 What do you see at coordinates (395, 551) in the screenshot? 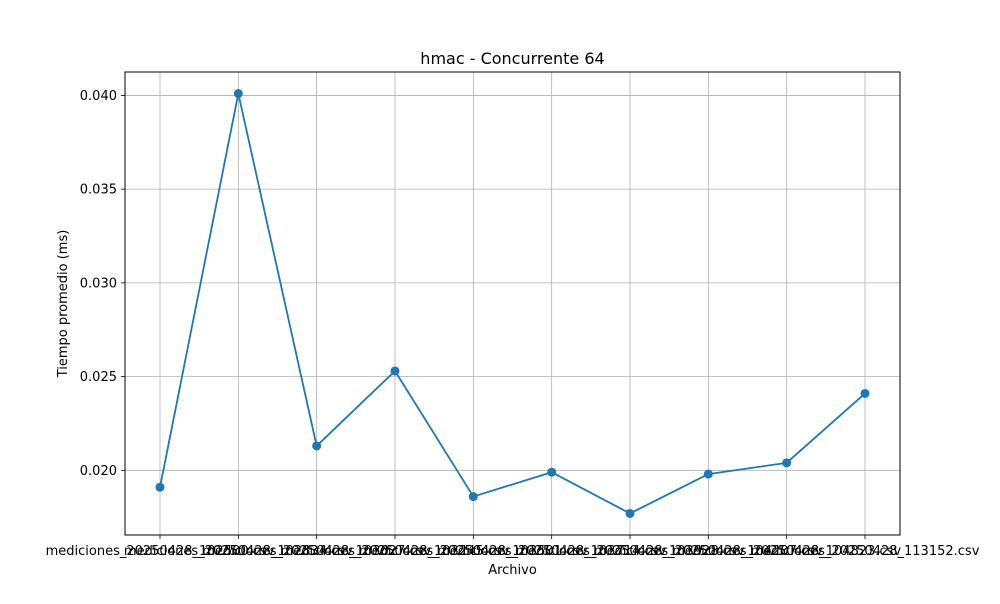
I see `x-tick-label: mediciones_20250428_103245.csv` at bounding box center [395, 551].